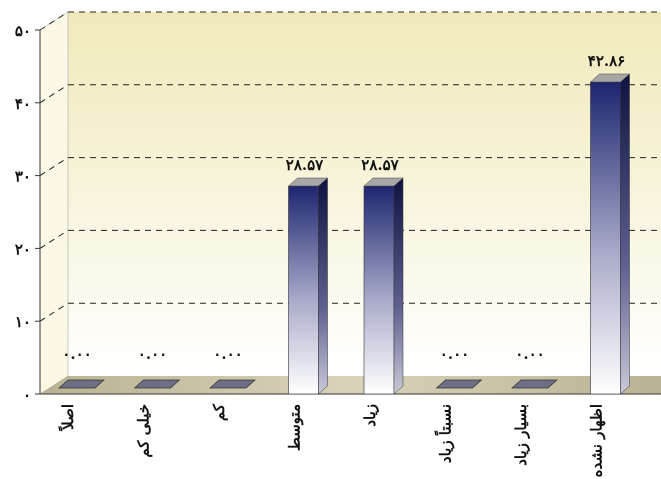 This screenshot has width=661, height=479. I want to click on category-label: خیلی کم, so click(144, 431).